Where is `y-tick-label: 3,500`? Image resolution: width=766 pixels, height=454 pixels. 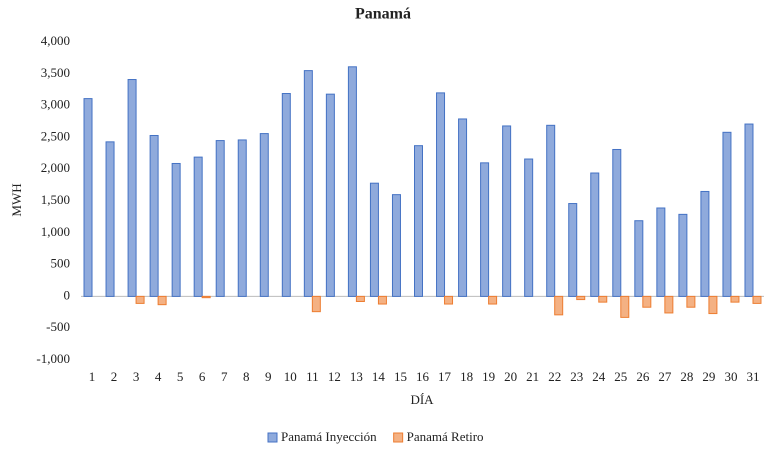 y-tick-label: 3,500 is located at coordinates (55, 72).